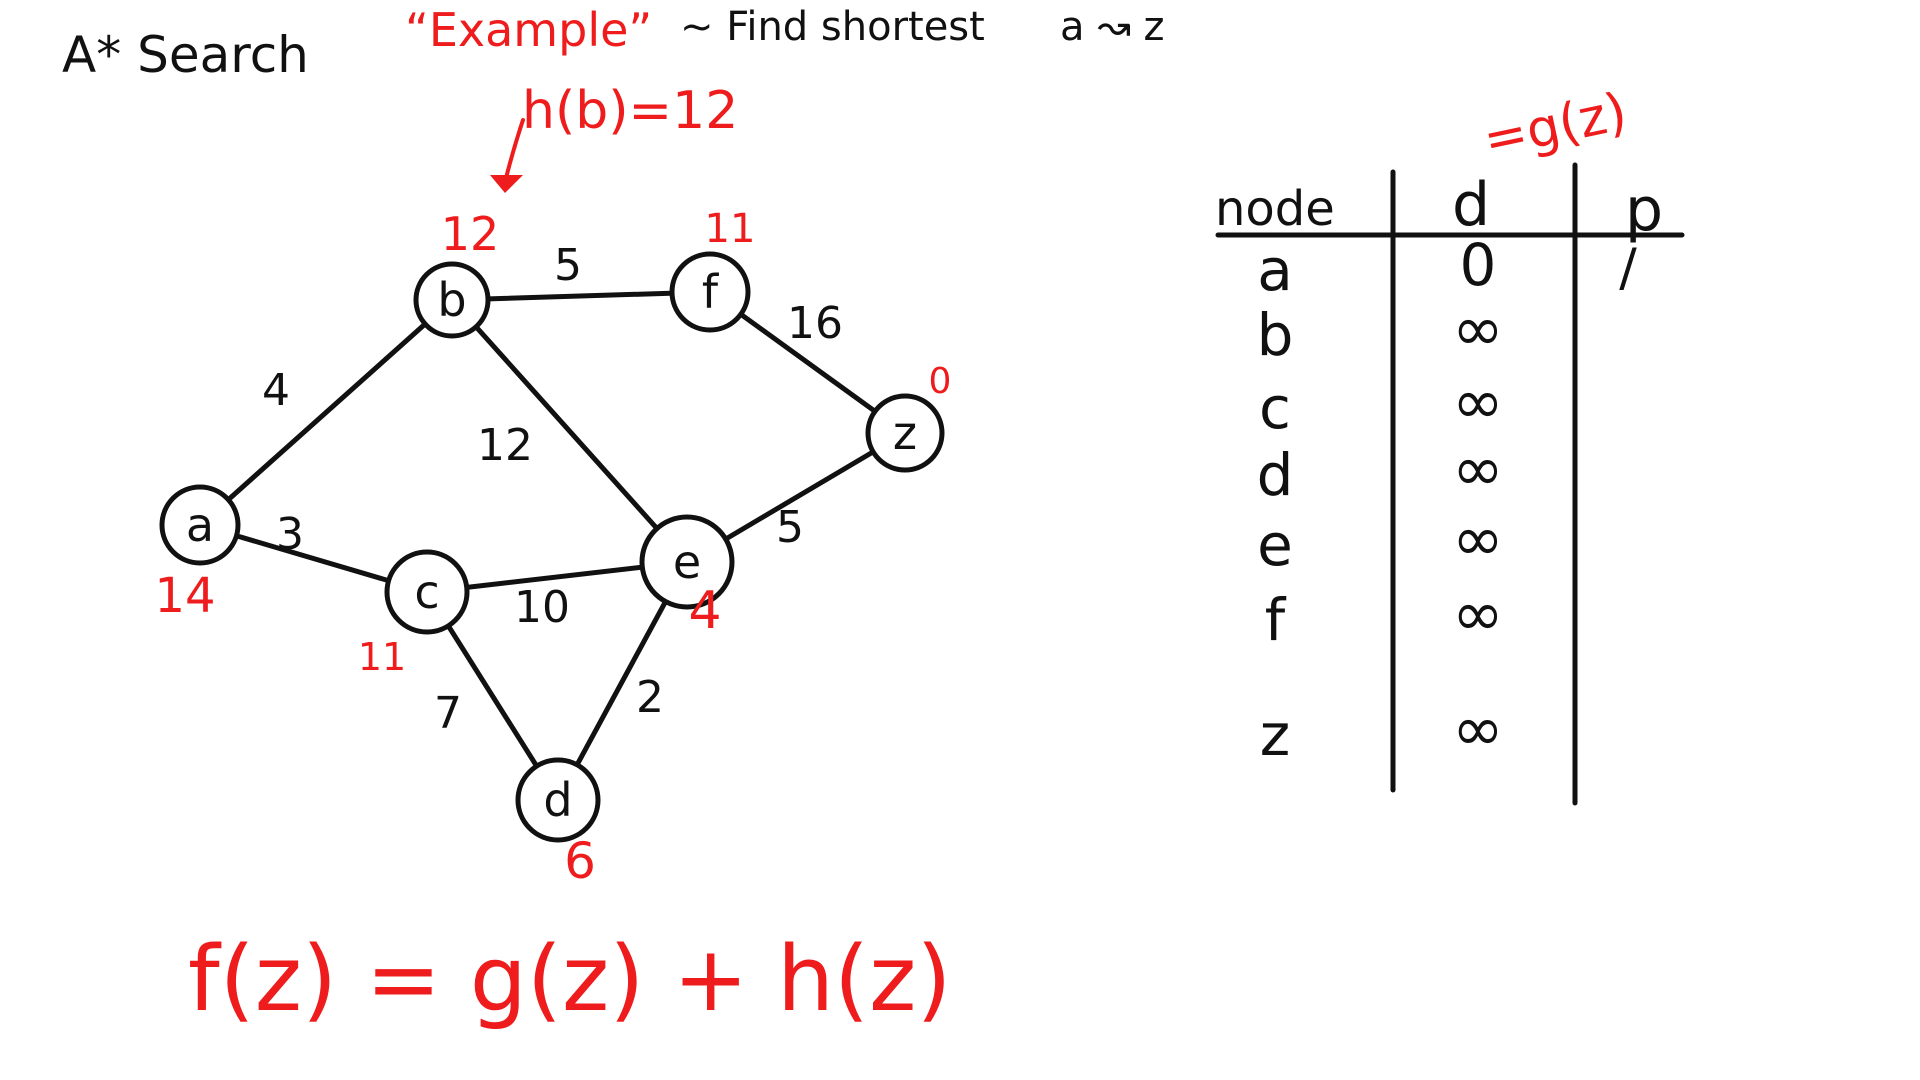  I want to click on table-row: d ∞, so click(1380, 470).